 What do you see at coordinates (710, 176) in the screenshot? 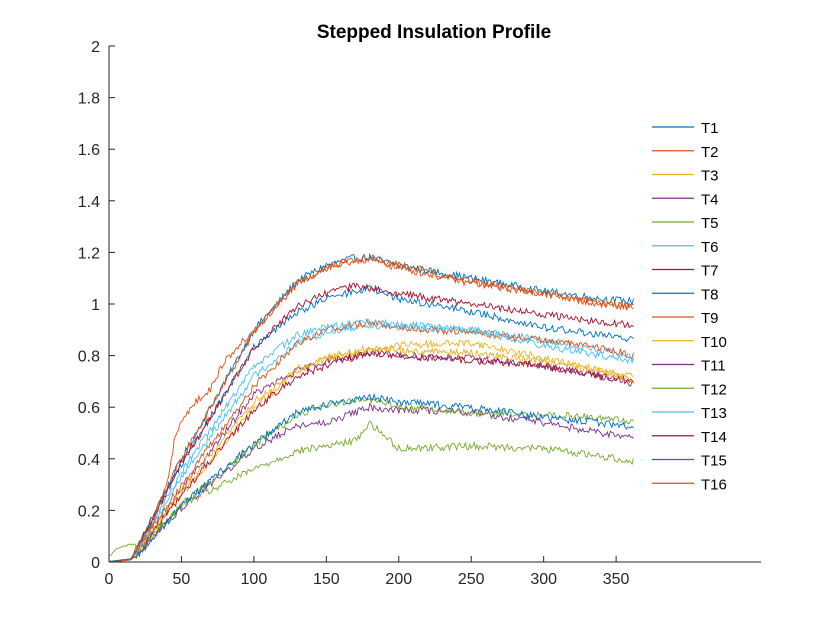
I see `legend-label: T3` at bounding box center [710, 176].